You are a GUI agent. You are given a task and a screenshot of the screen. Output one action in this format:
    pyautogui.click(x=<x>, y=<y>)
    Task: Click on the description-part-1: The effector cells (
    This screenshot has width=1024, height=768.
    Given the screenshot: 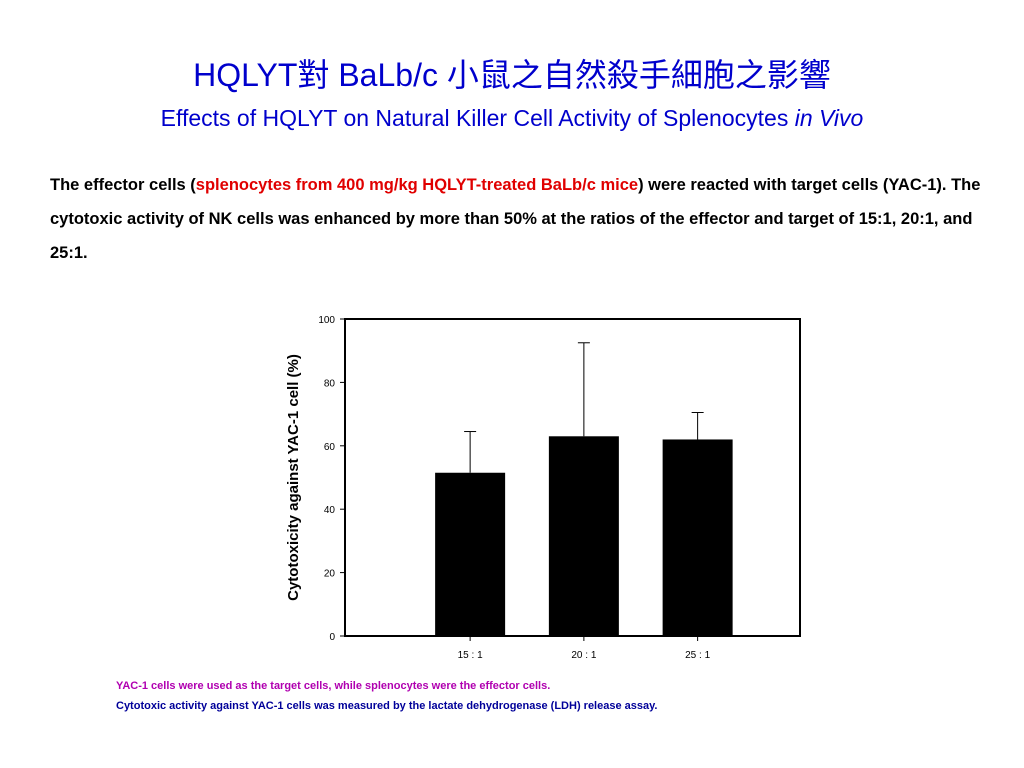 What is the action you would take?
    pyautogui.click(x=123, y=185)
    